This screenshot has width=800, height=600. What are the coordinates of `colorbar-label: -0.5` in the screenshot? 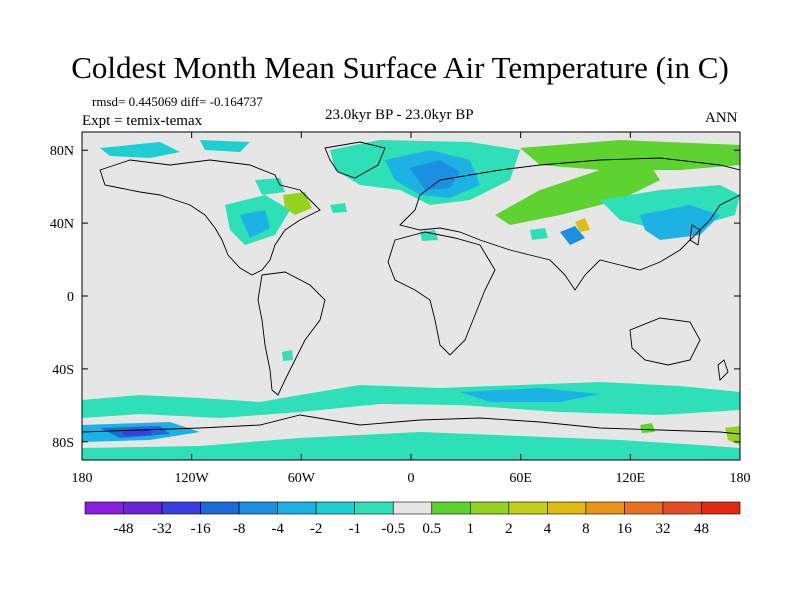 It's located at (393, 529).